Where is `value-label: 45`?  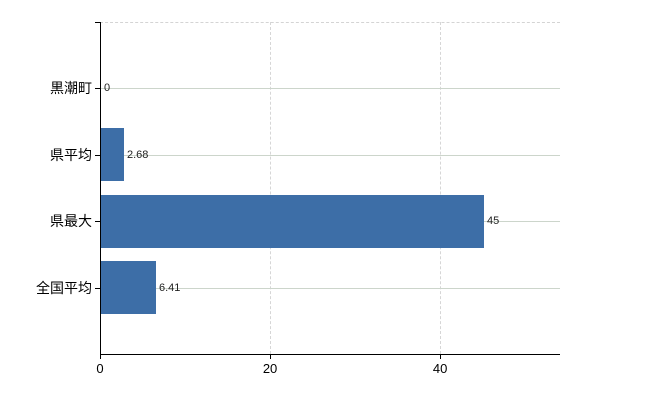 value-label: 45 is located at coordinates (493, 221).